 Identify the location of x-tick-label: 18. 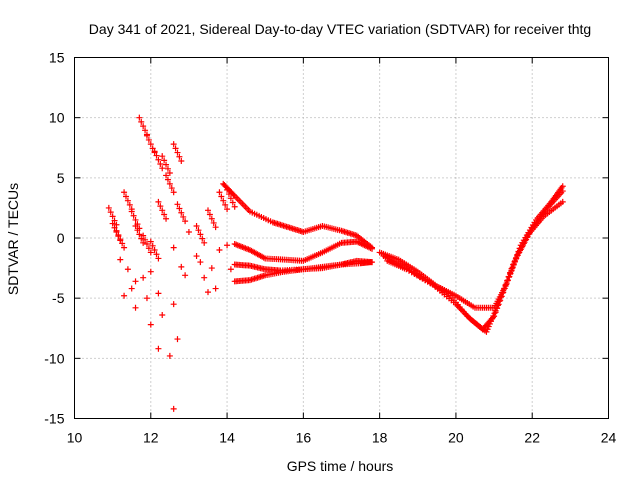
(380, 438).